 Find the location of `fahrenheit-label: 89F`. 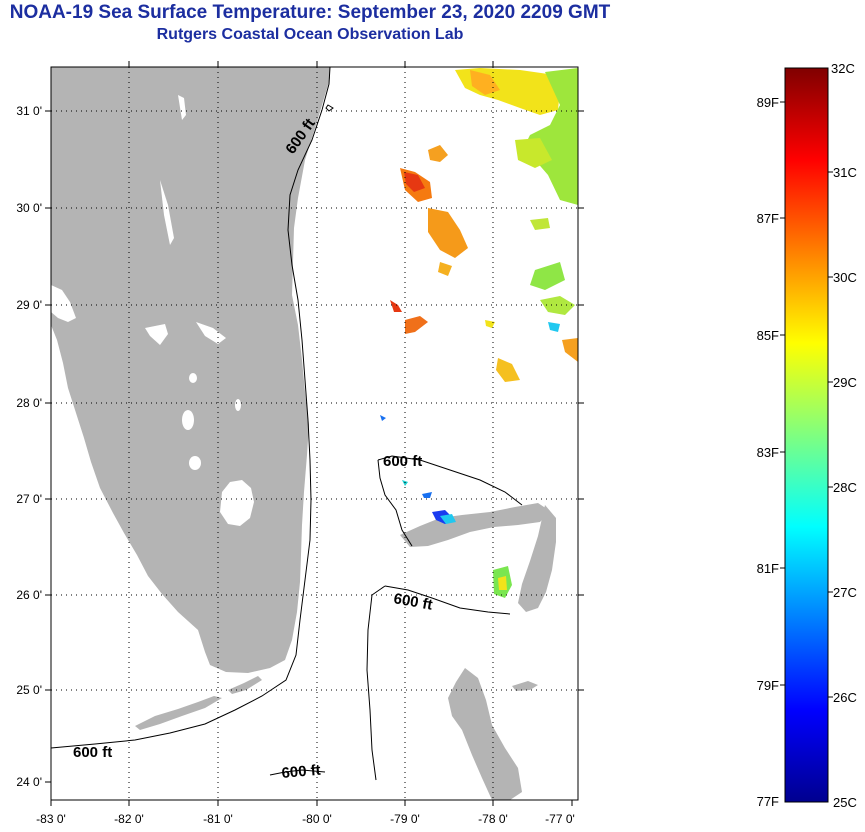

fahrenheit-label: 89F is located at coordinates (768, 102).